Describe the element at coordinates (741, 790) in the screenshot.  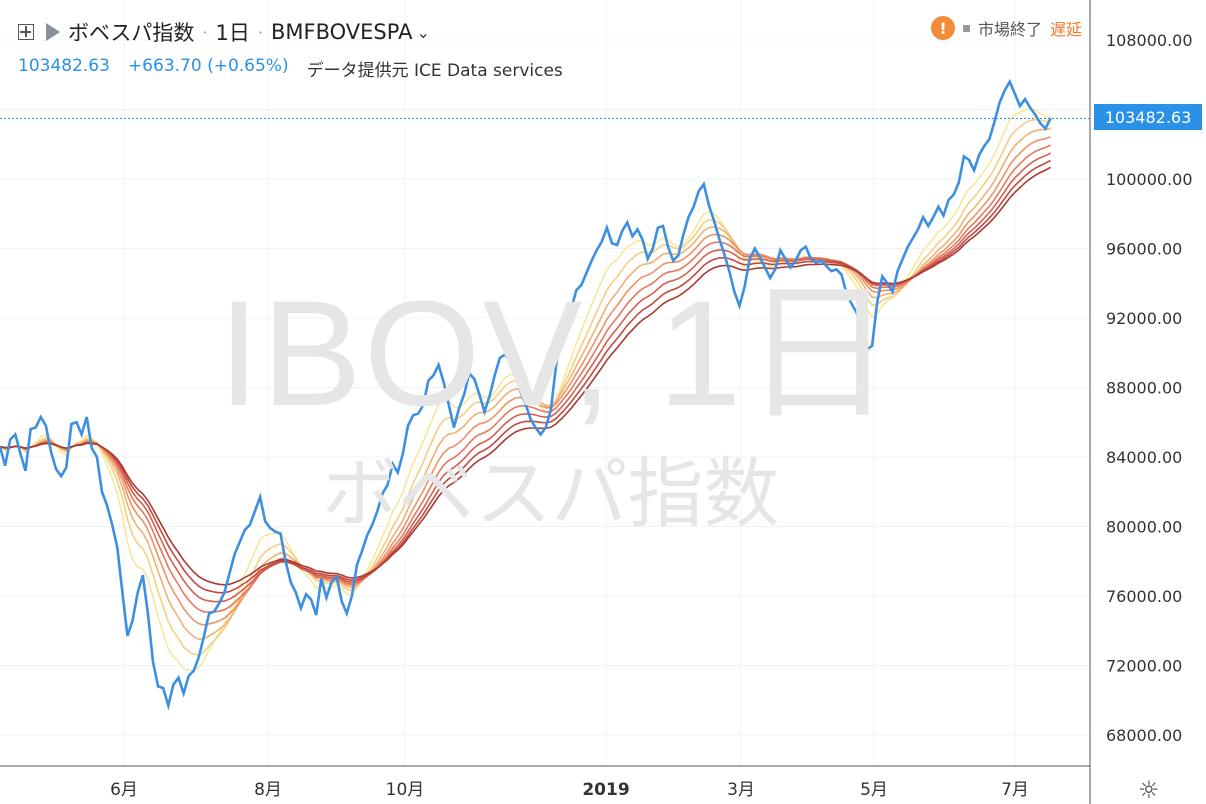
I see `x-tick-label: 3月` at that location.